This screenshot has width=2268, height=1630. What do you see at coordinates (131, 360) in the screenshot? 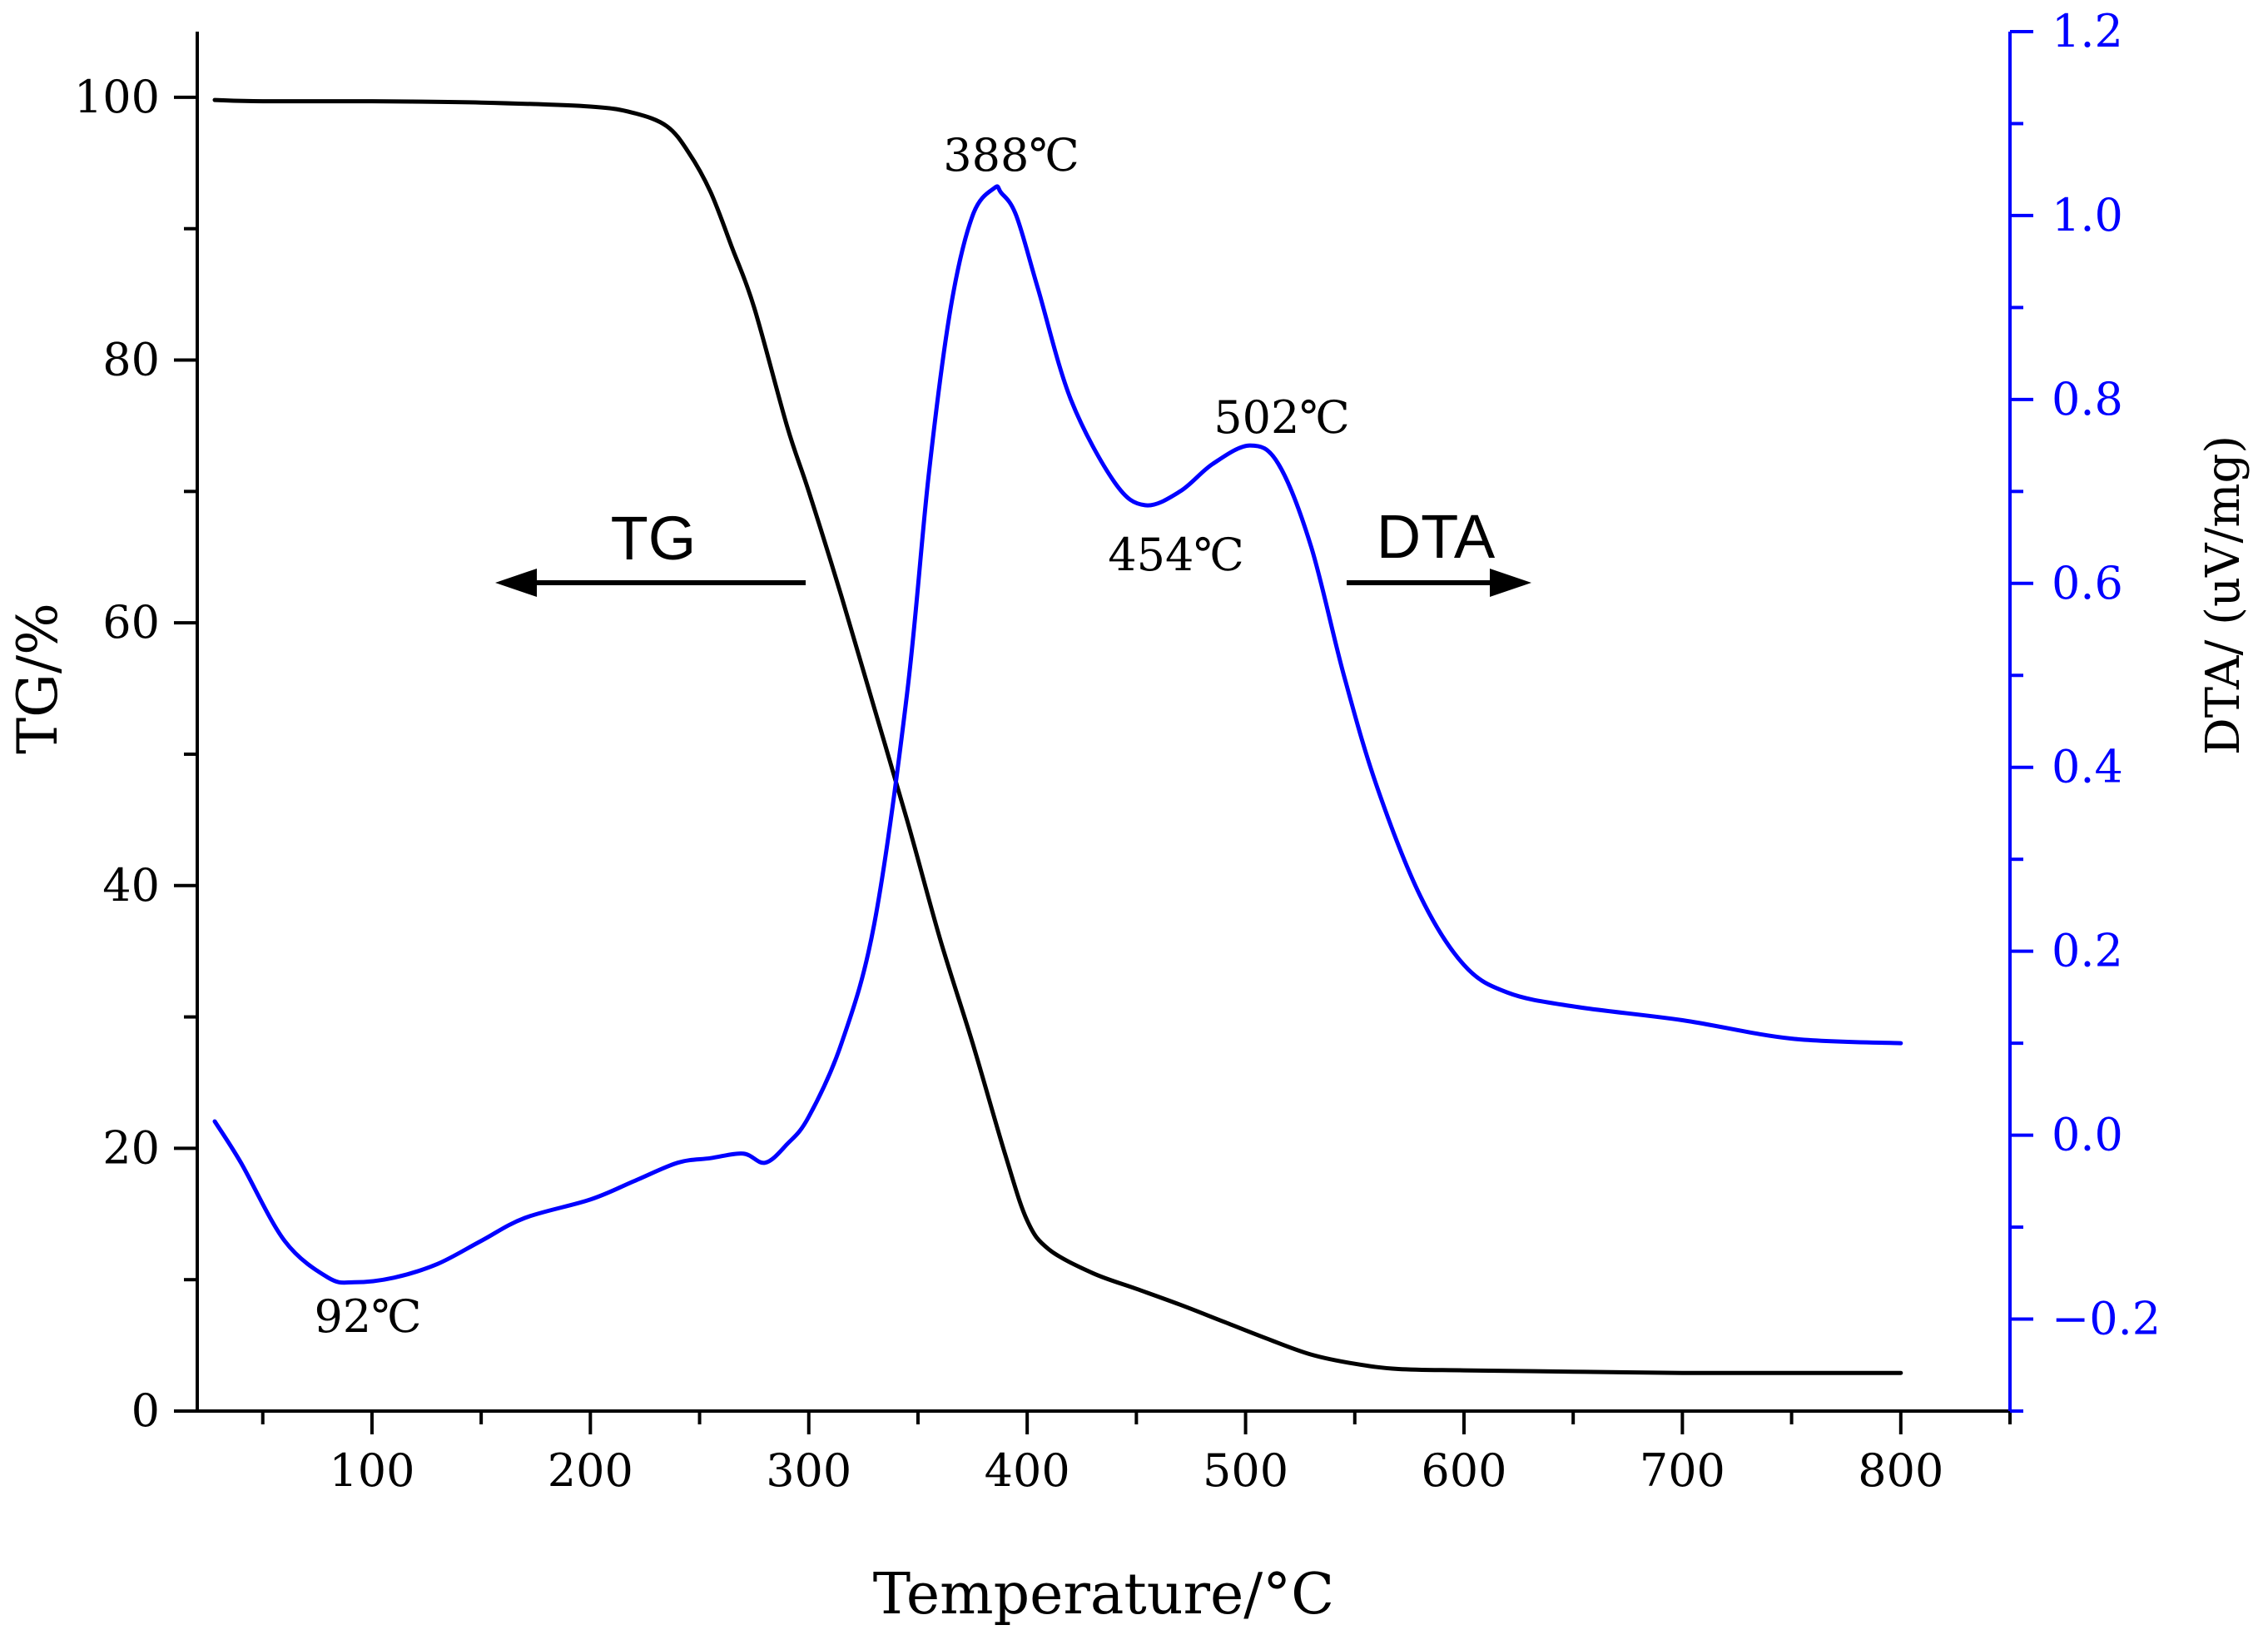
I see `y-left-tick-label: 80` at bounding box center [131, 360].